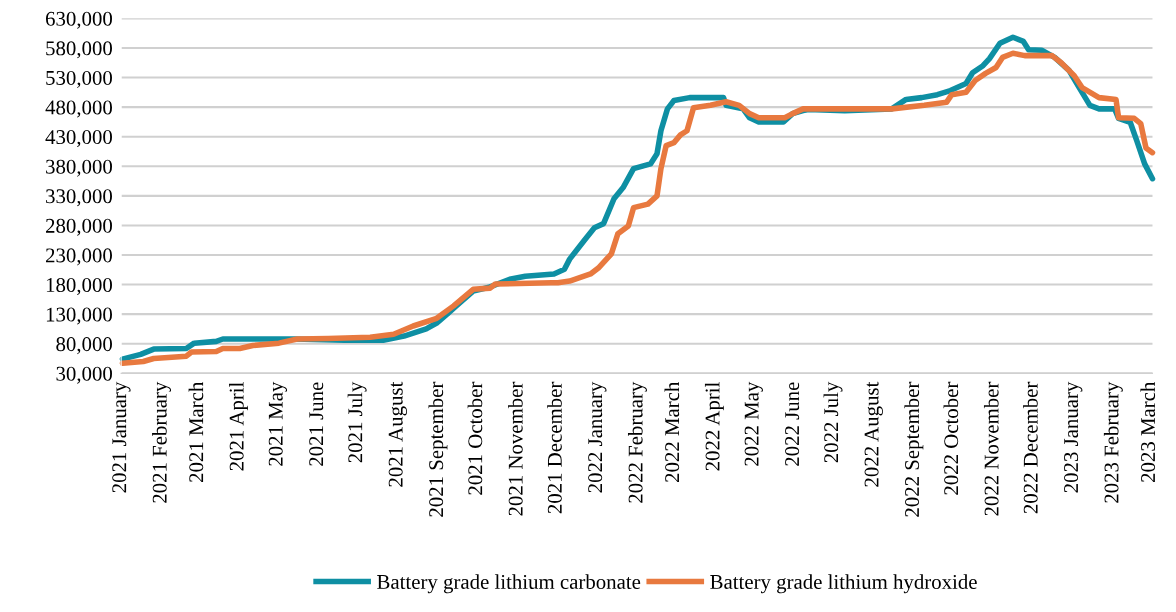 The width and height of the screenshot is (1176, 612). I want to click on y-tick-label: 330,000, so click(79, 198).